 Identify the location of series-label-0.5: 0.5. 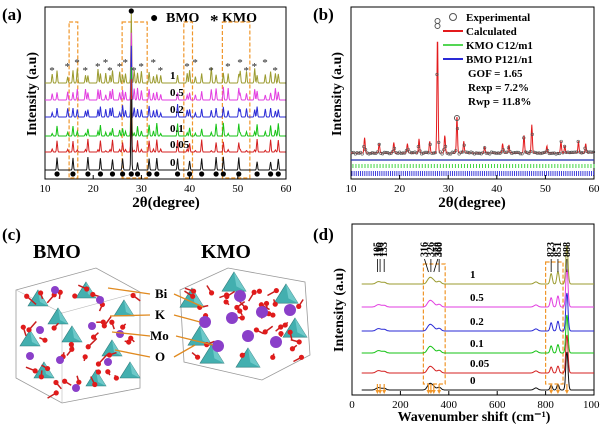
(177, 93).